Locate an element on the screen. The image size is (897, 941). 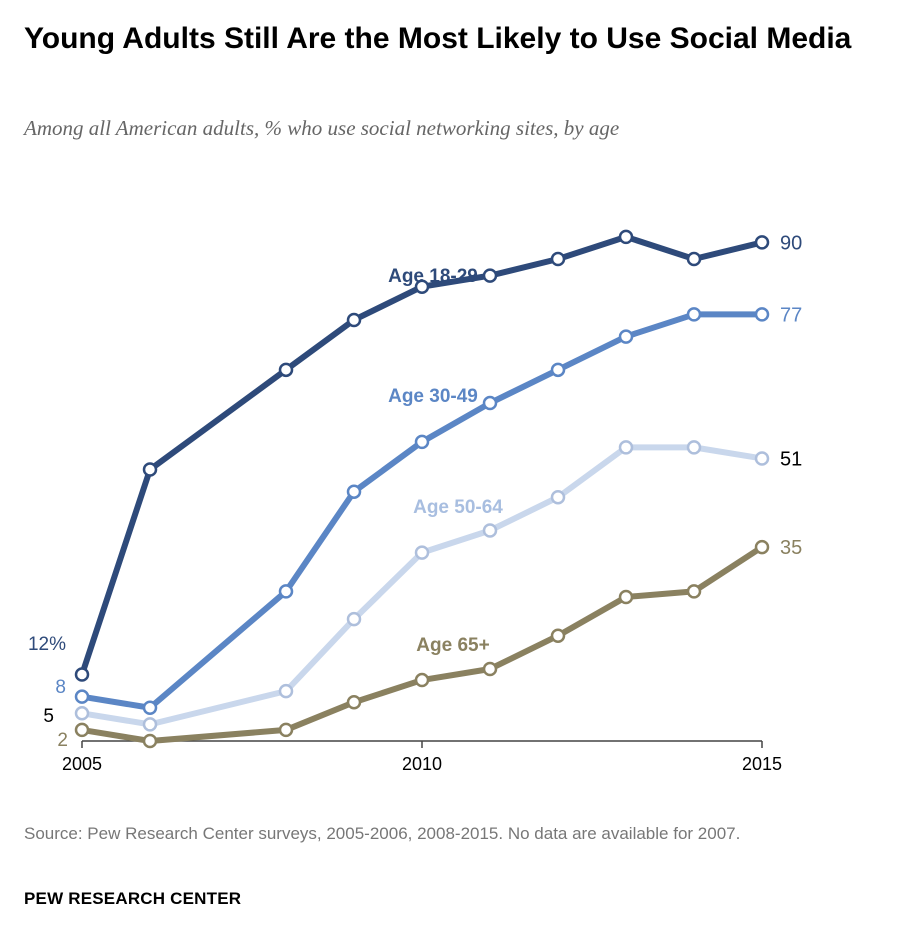
point-age-50-64-2011 is located at coordinates (490, 530).